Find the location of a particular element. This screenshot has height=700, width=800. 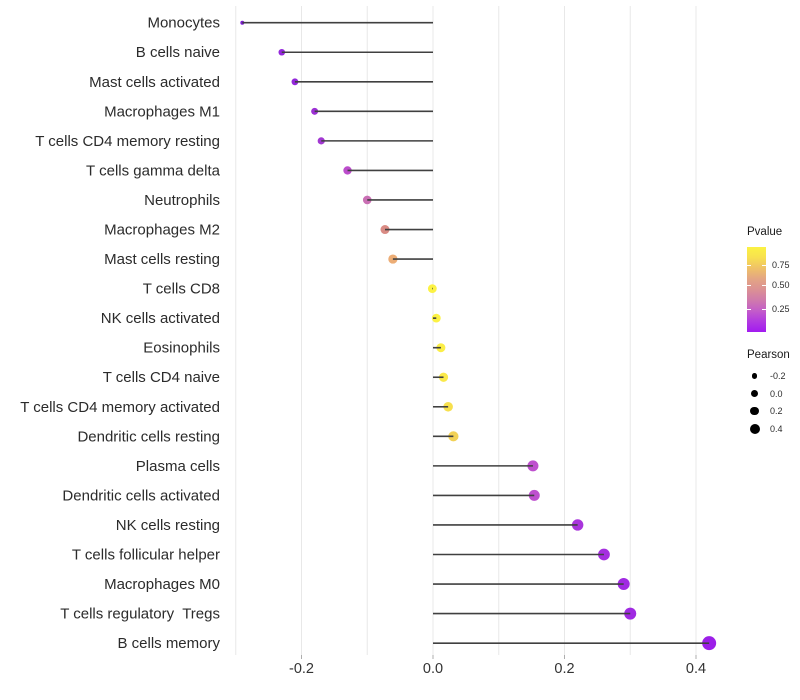

y-axis-label: T cells CD8 is located at coordinates (181, 289).